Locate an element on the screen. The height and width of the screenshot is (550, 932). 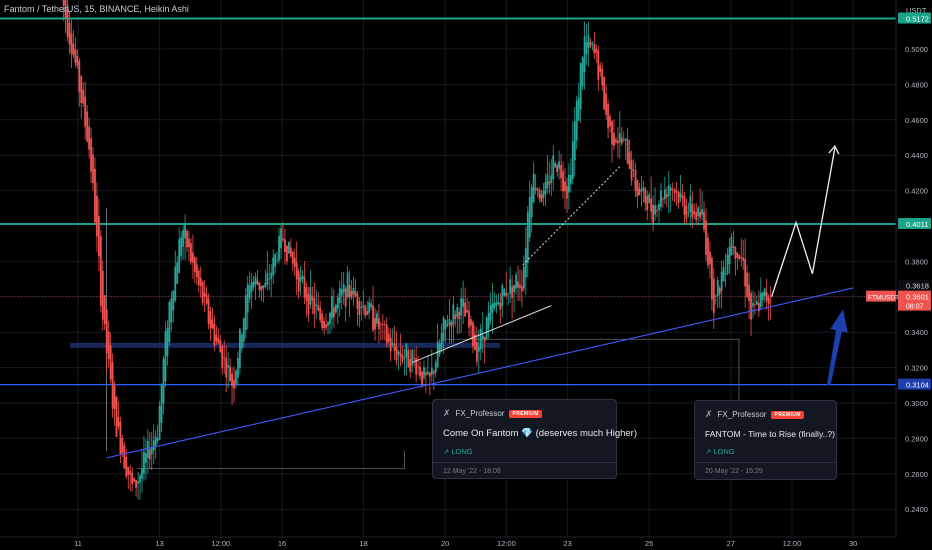
time-tick-label: 25 is located at coordinates (649, 543).